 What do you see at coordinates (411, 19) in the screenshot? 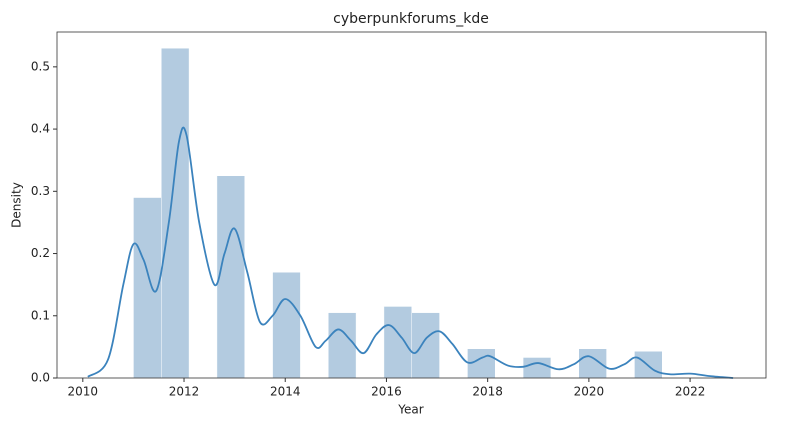
I see `chart-title: cyberpunkforums_kde` at bounding box center [411, 19].